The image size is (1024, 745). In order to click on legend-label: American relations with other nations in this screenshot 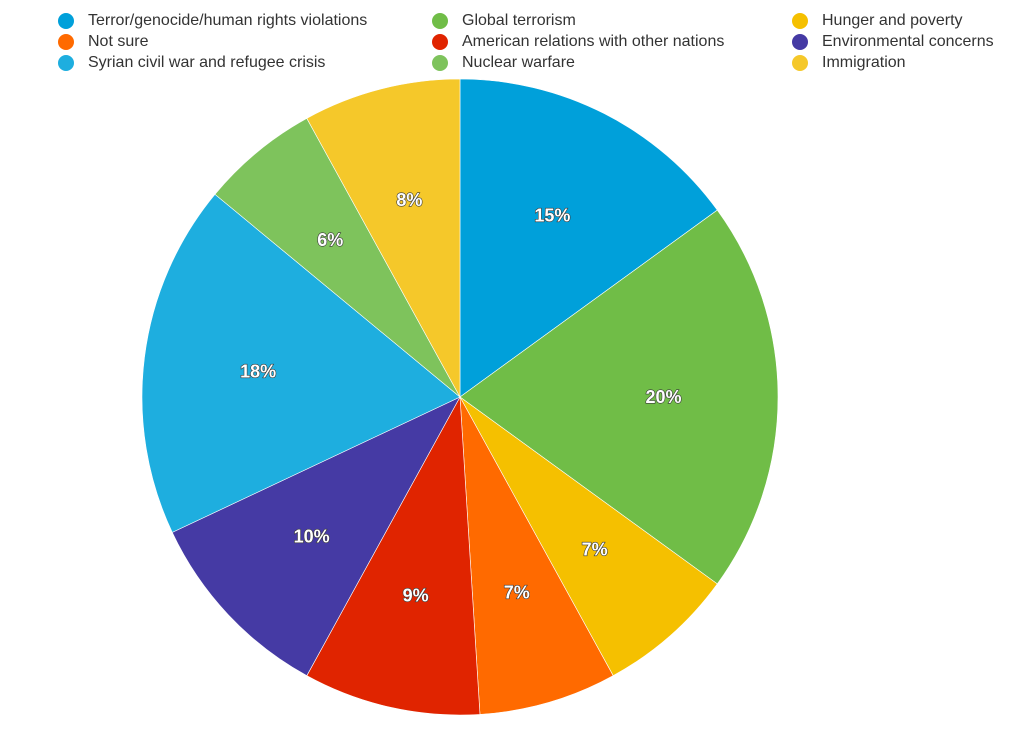, I will do `click(593, 41)`.